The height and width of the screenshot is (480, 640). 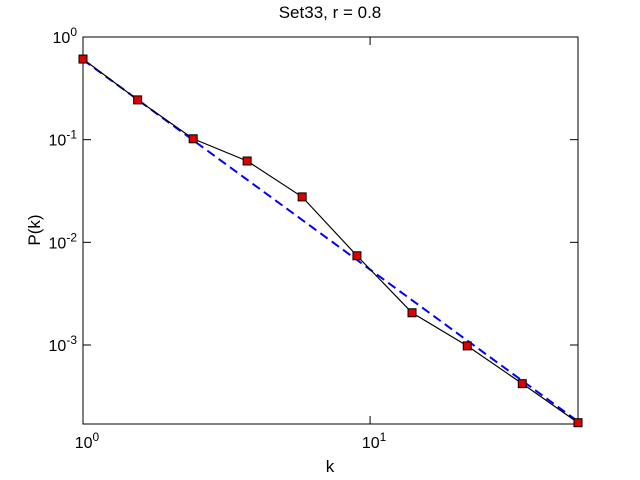 What do you see at coordinates (330, 12) in the screenshot?
I see `chart-title: Set33, r = 0.8` at bounding box center [330, 12].